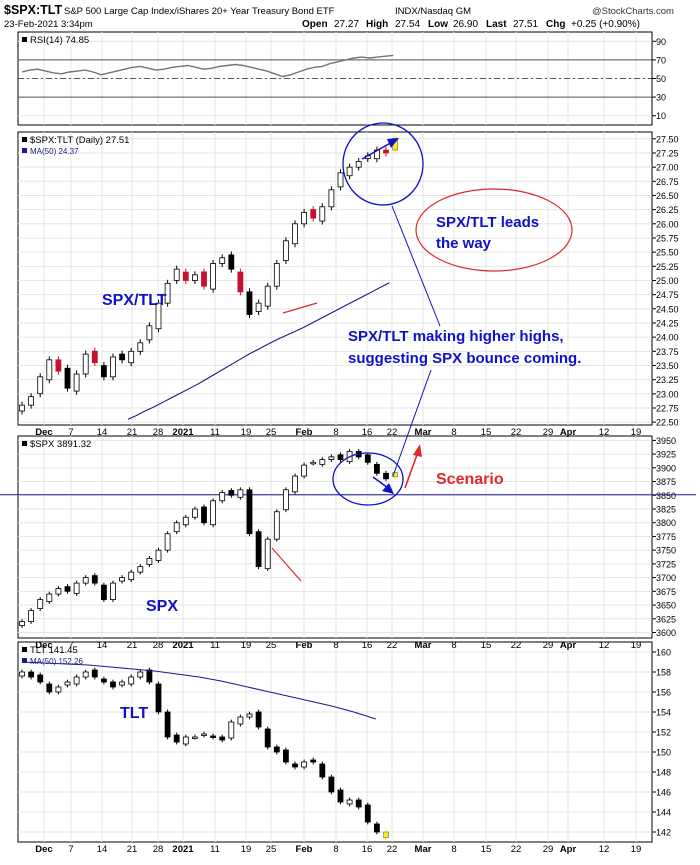 This screenshot has height=865, width=700. I want to click on ratio-arrow-line, so click(378, 150).